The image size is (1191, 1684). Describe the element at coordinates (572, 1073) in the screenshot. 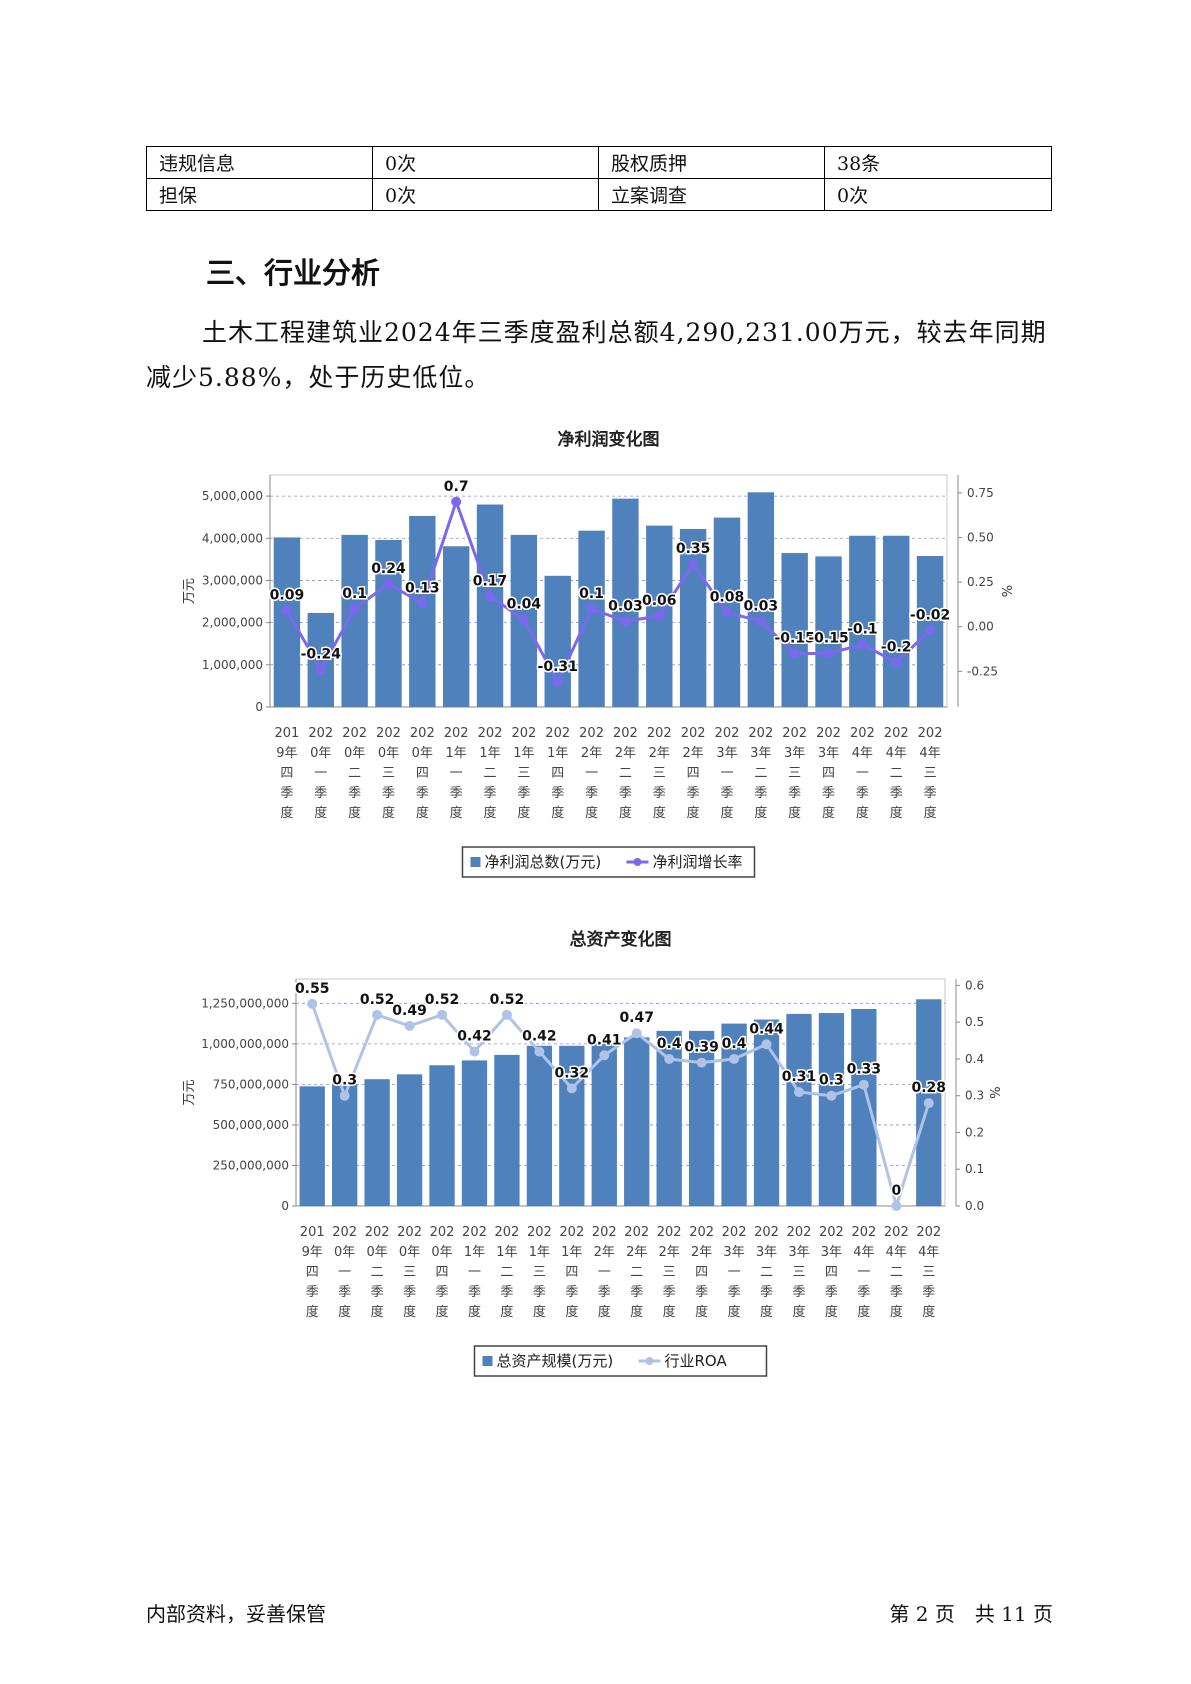

I see `data-label: 0.32` at that location.